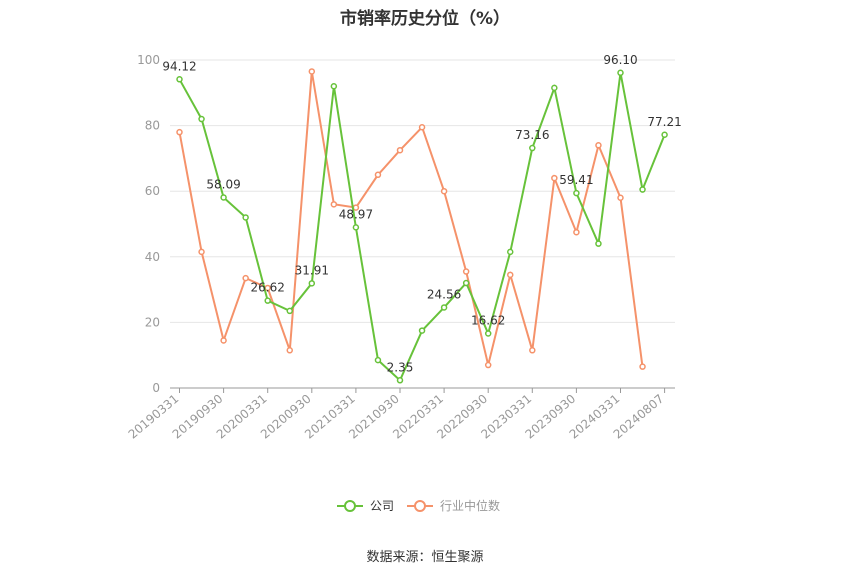 This screenshot has height=575, width=850. I want to click on data-label: 59.41, so click(576, 180).